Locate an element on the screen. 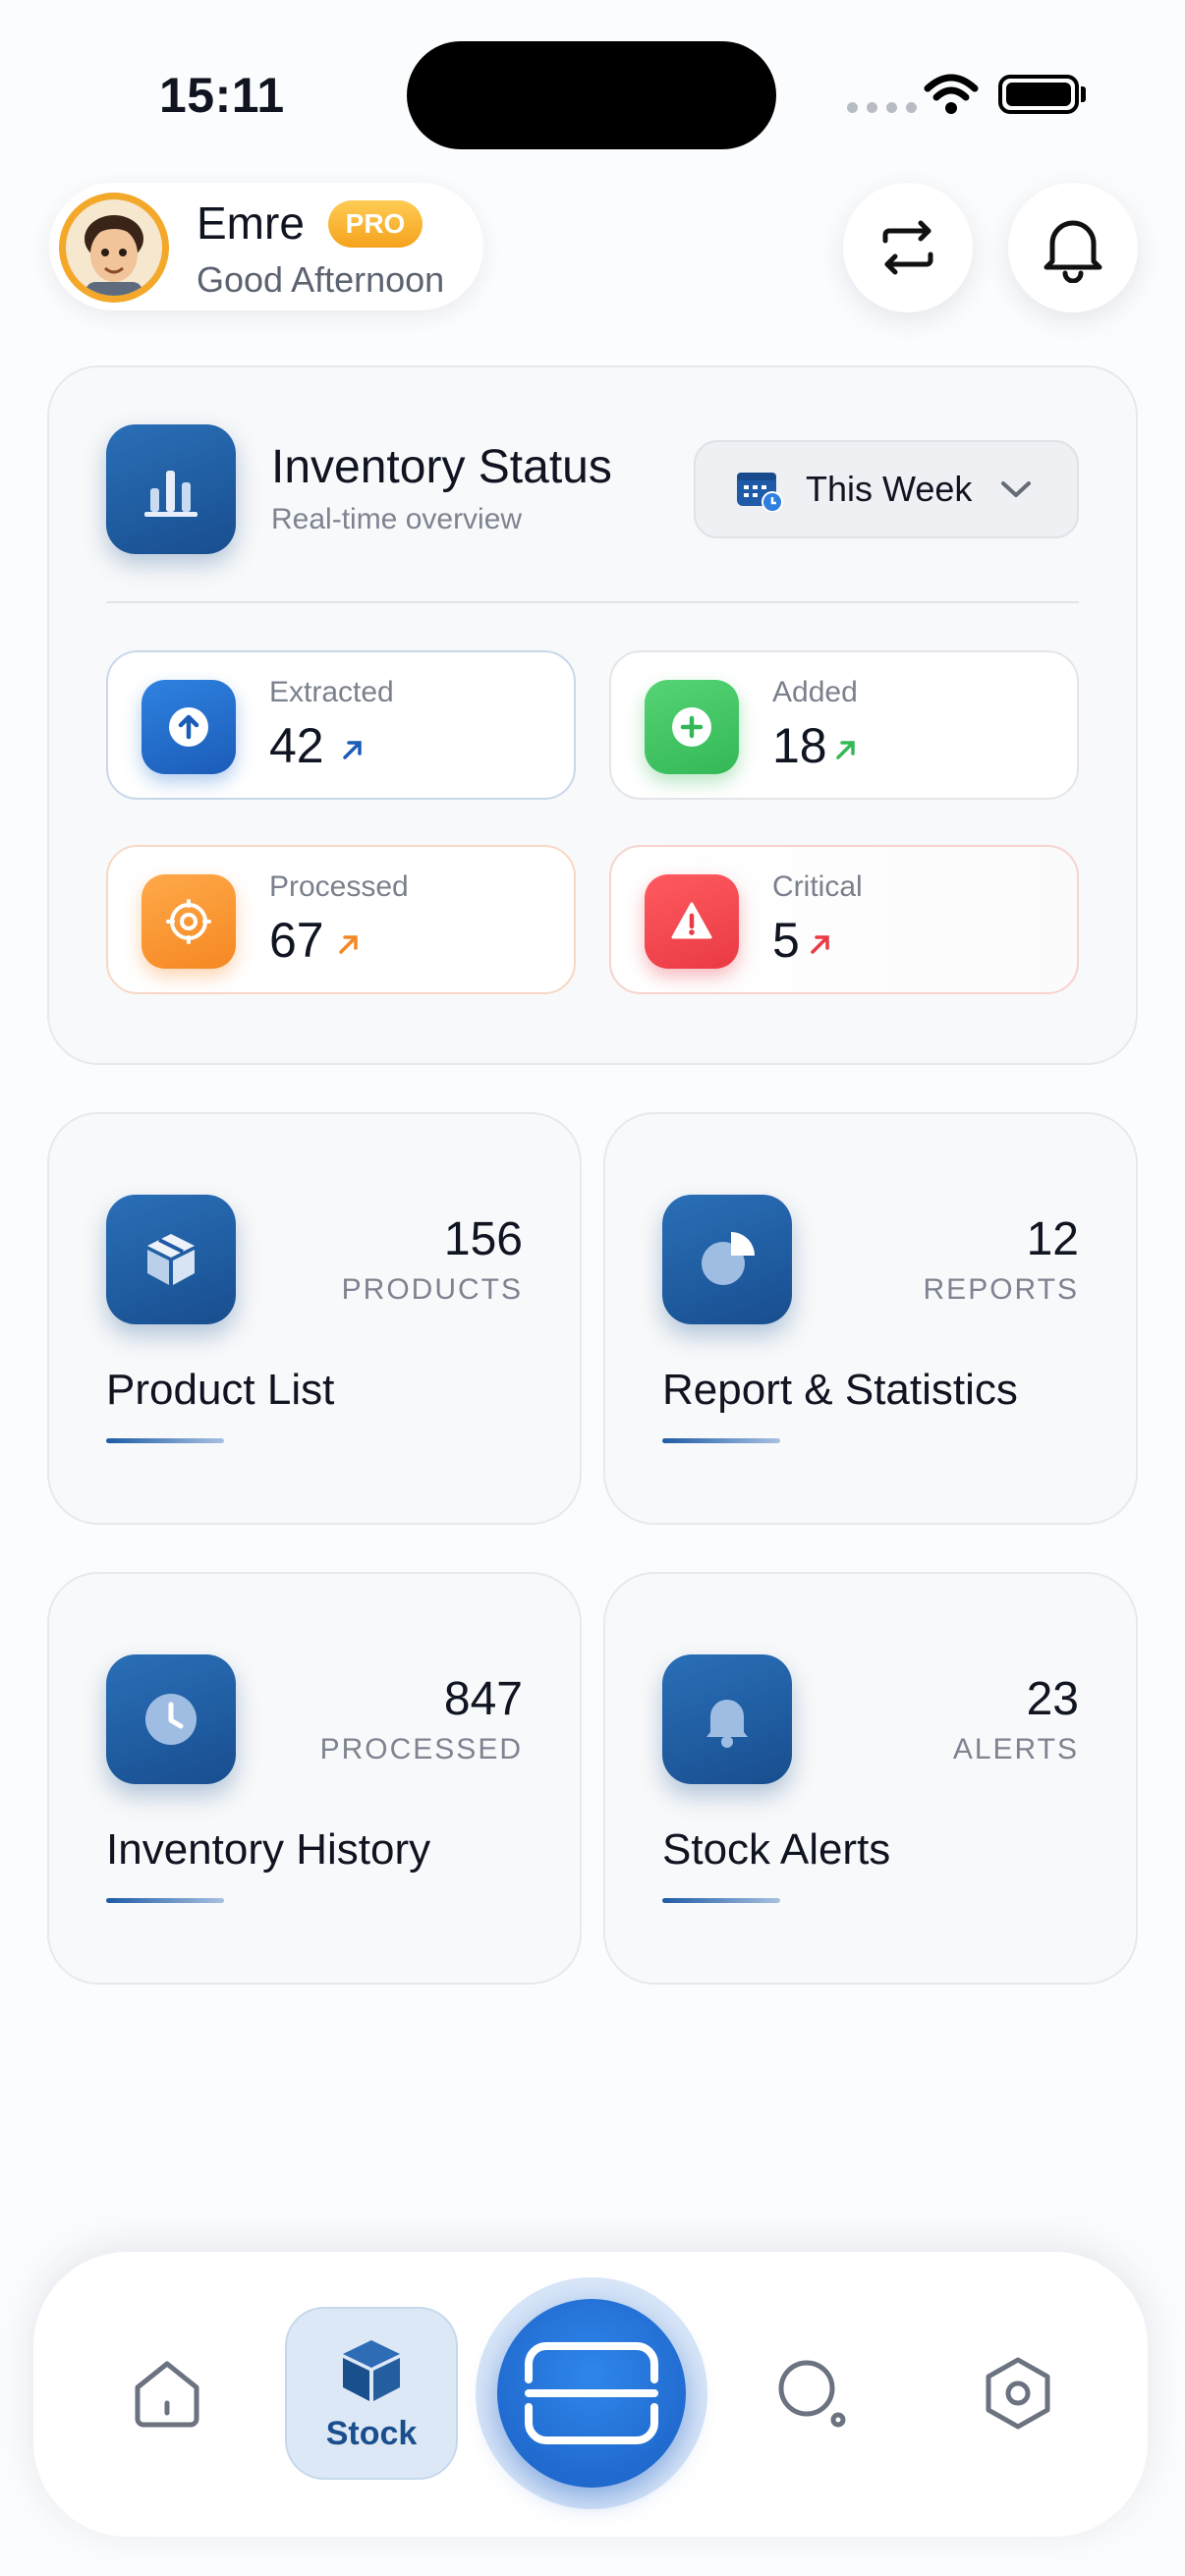  scan-button is located at coordinates (592, 2393).